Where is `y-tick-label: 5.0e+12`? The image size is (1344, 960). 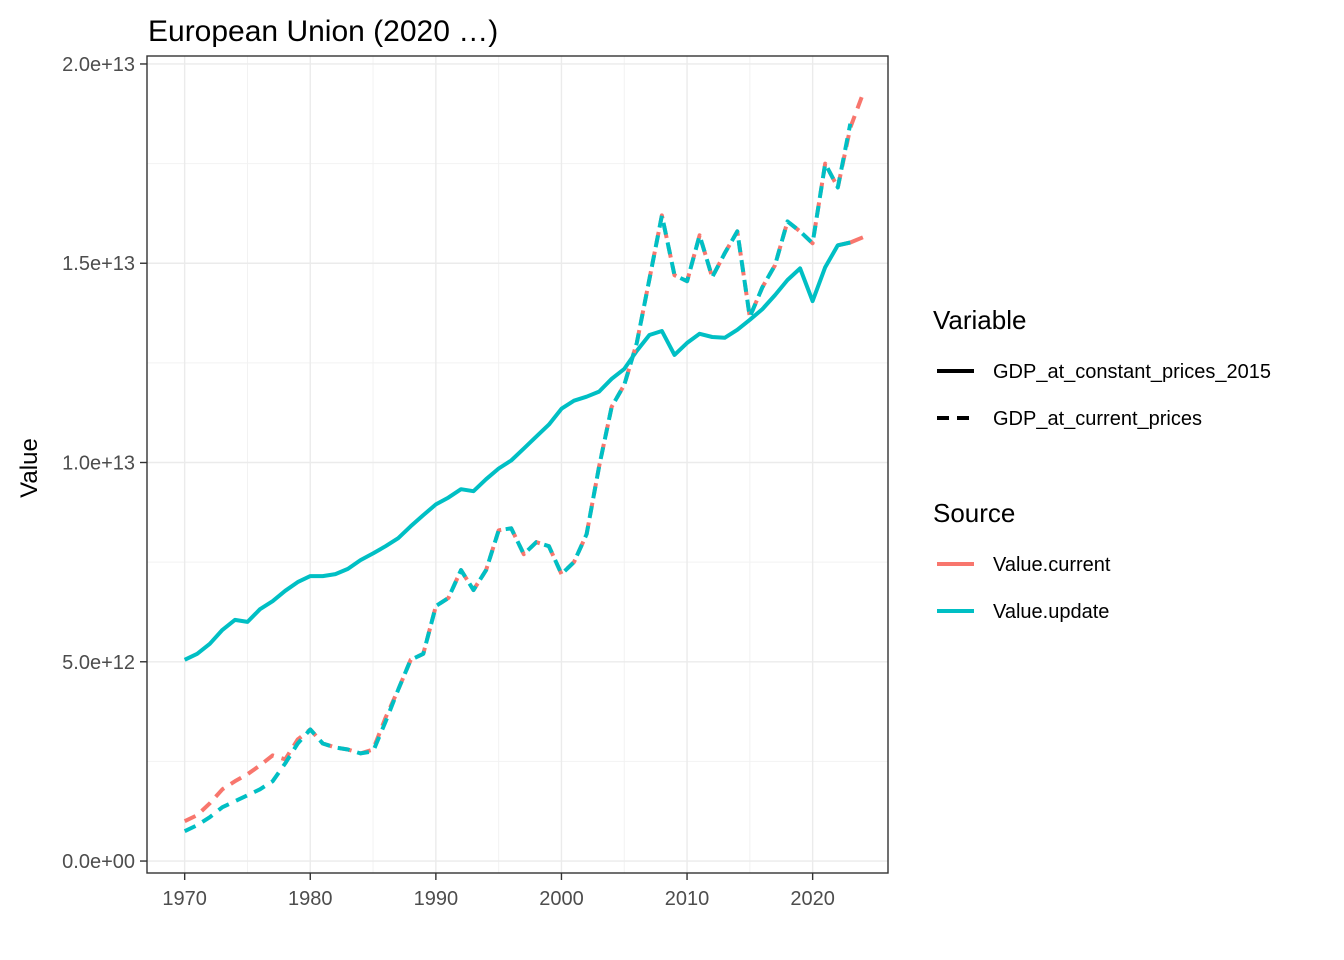 y-tick-label: 5.0e+12 is located at coordinates (98, 663).